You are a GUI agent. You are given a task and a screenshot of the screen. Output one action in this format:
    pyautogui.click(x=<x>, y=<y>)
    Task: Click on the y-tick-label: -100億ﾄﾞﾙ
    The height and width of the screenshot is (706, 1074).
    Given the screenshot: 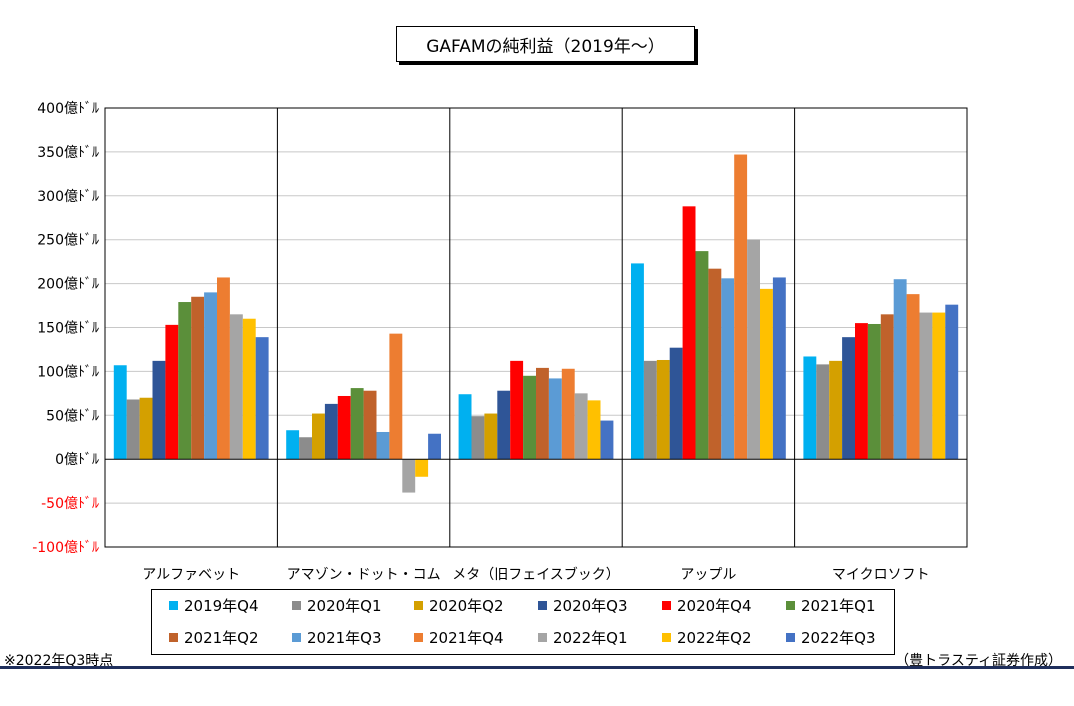 What is the action you would take?
    pyautogui.click(x=65, y=548)
    